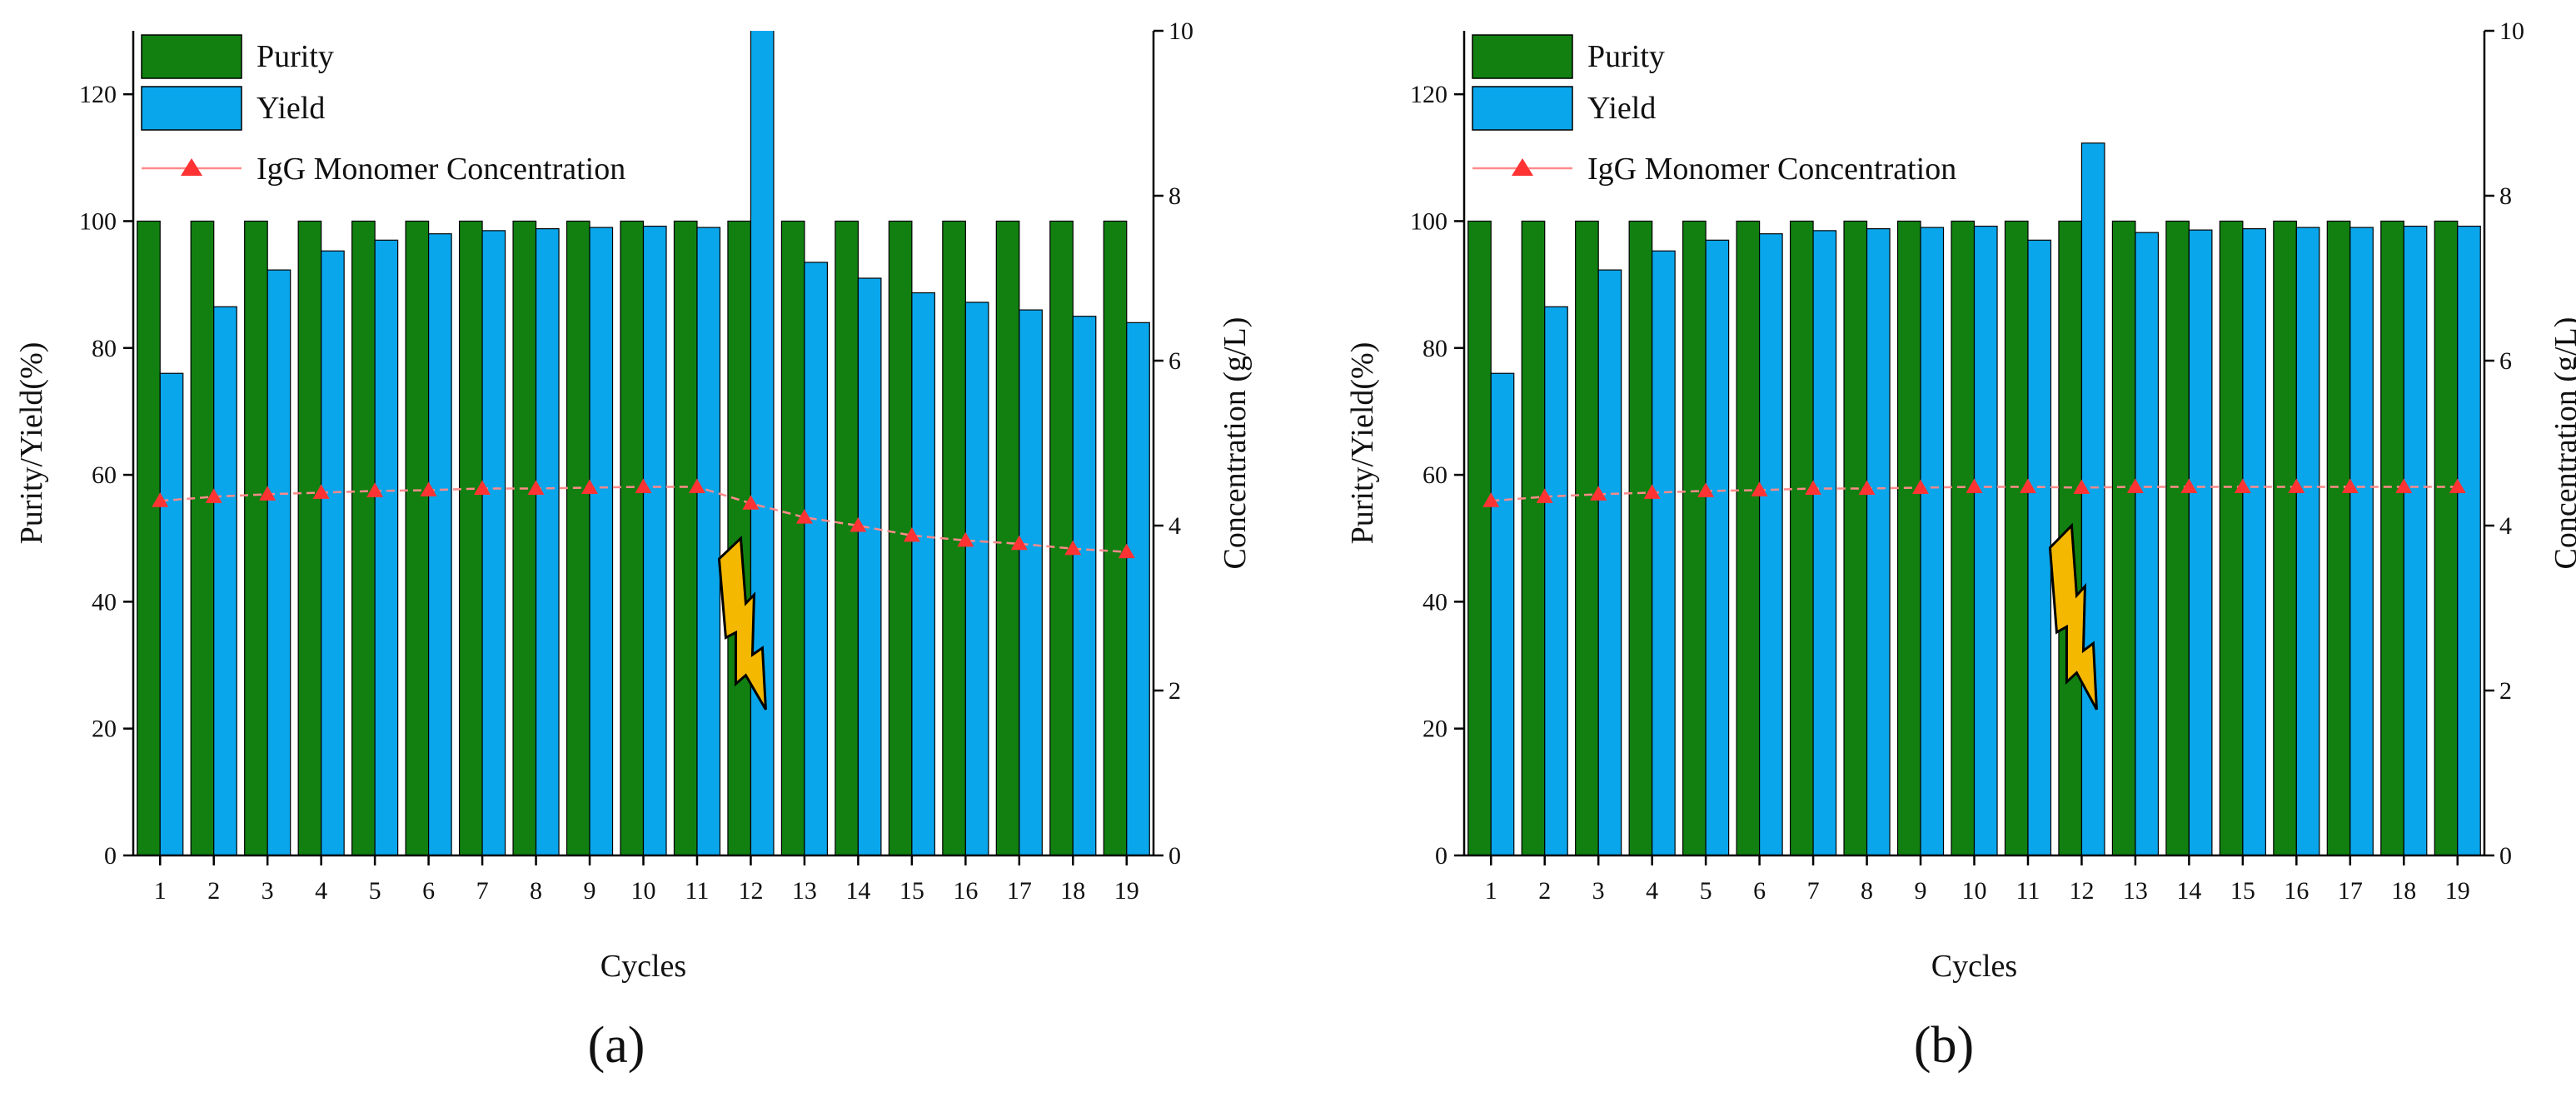 This screenshot has height=1107, width=2576. Describe the element at coordinates (375, 891) in the screenshot. I see `x-tick-label: 5` at that location.